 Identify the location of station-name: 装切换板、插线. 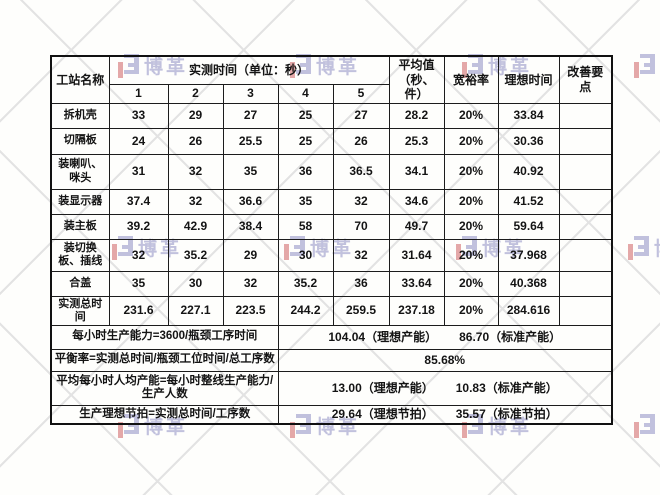
(80, 255).